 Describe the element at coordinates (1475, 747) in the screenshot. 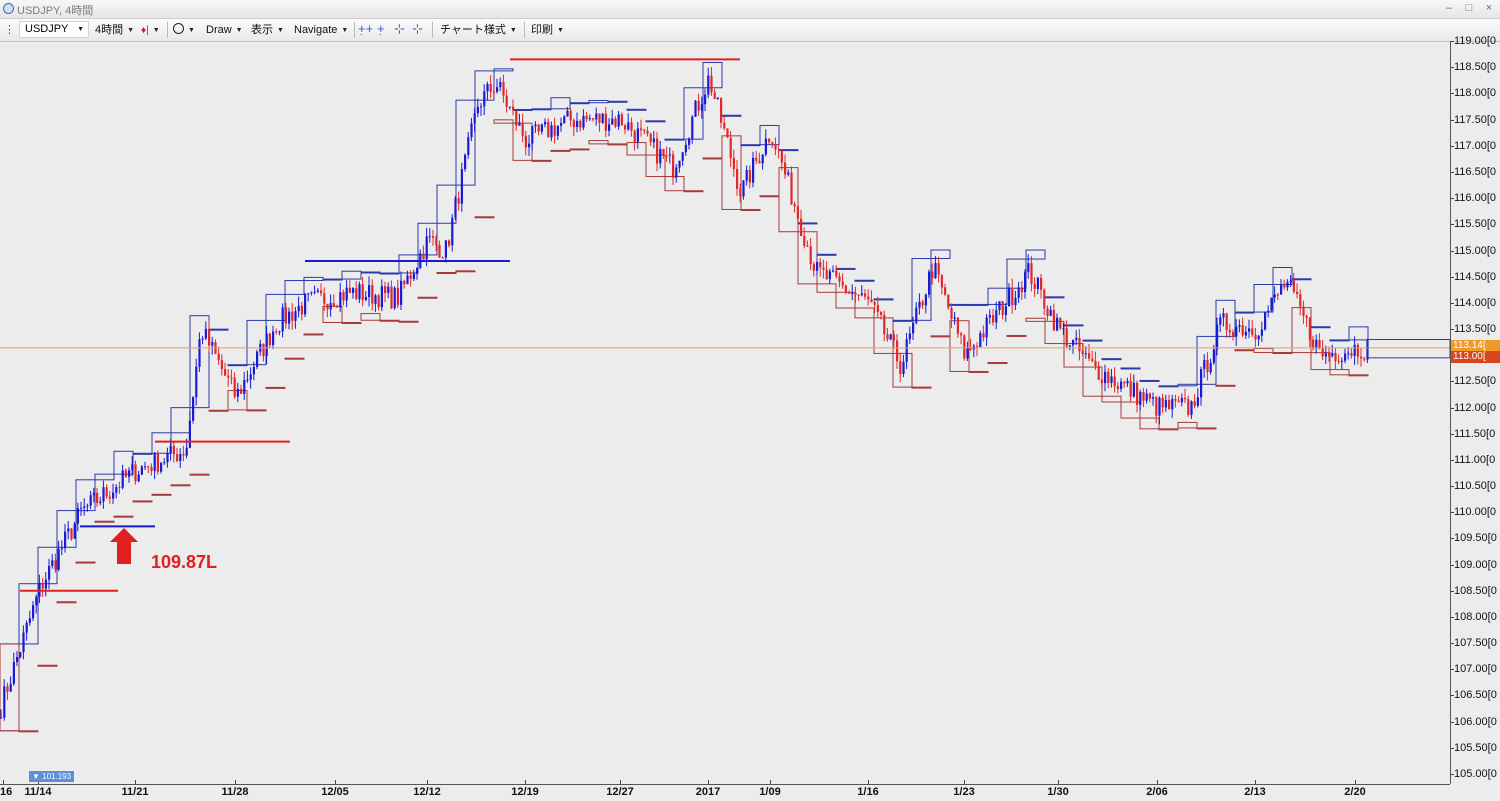

I see `price-tick-label: 105.50[0` at that location.